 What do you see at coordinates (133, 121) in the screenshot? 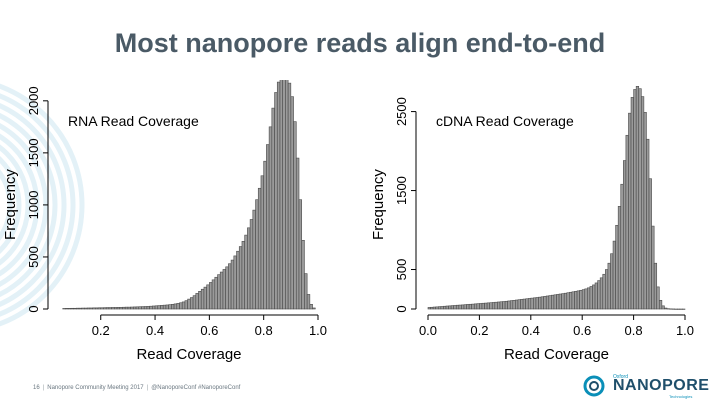
I see `chart-title: RNA Read Coverage` at bounding box center [133, 121].